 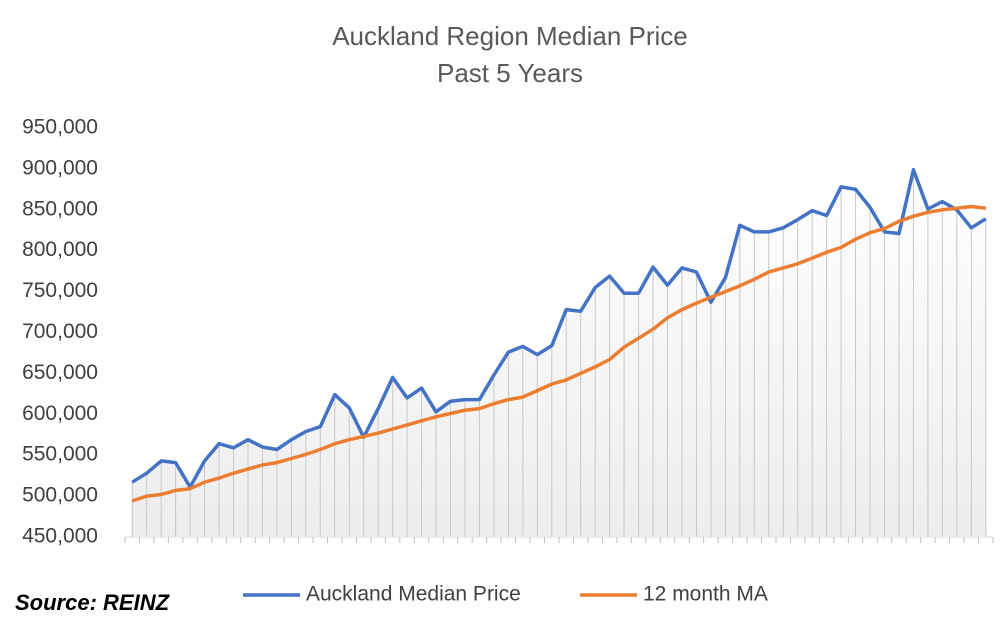 I want to click on y-tick-label: 850,000, so click(x=60, y=208).